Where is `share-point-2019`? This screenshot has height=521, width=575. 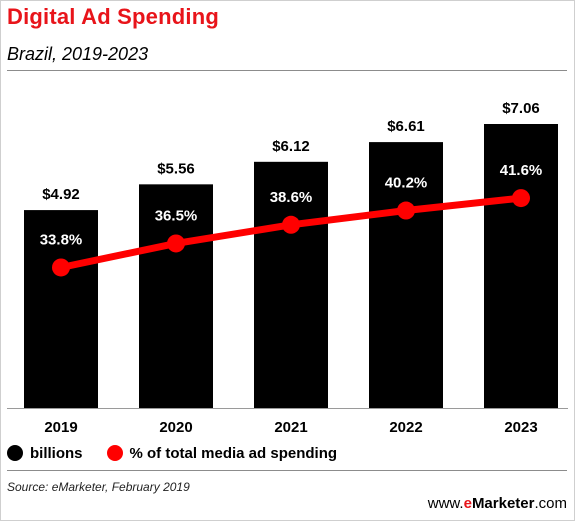
share-point-2019 is located at coordinates (61, 267).